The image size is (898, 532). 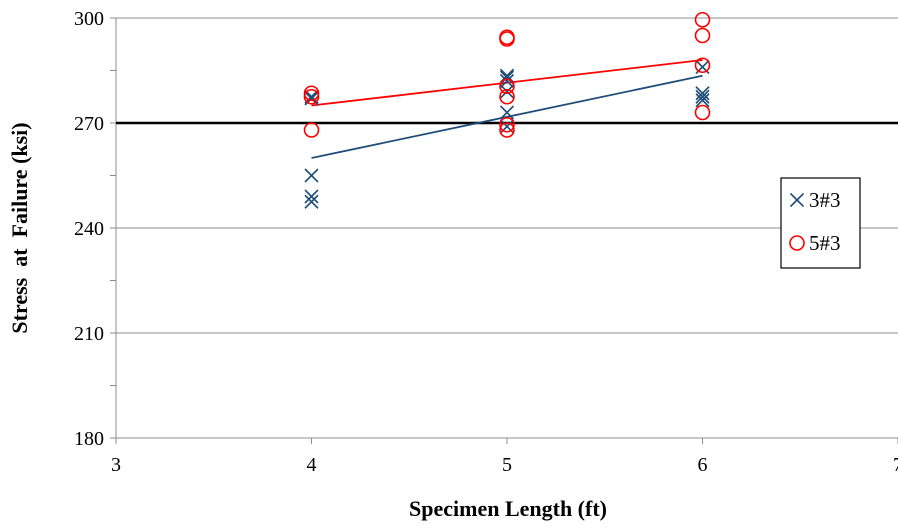 What do you see at coordinates (89, 229) in the screenshot?
I see `y-tick-label: 240` at bounding box center [89, 229].